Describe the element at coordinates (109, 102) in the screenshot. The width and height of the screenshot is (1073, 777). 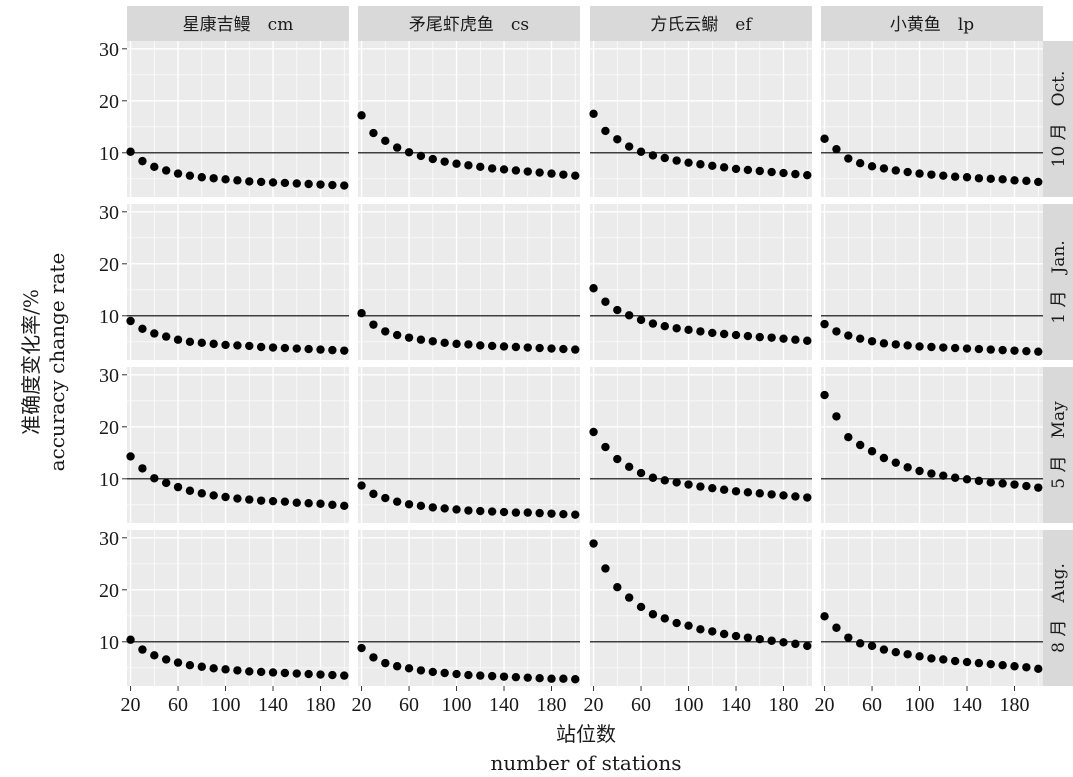
I see `y-tick-label: 20` at that location.